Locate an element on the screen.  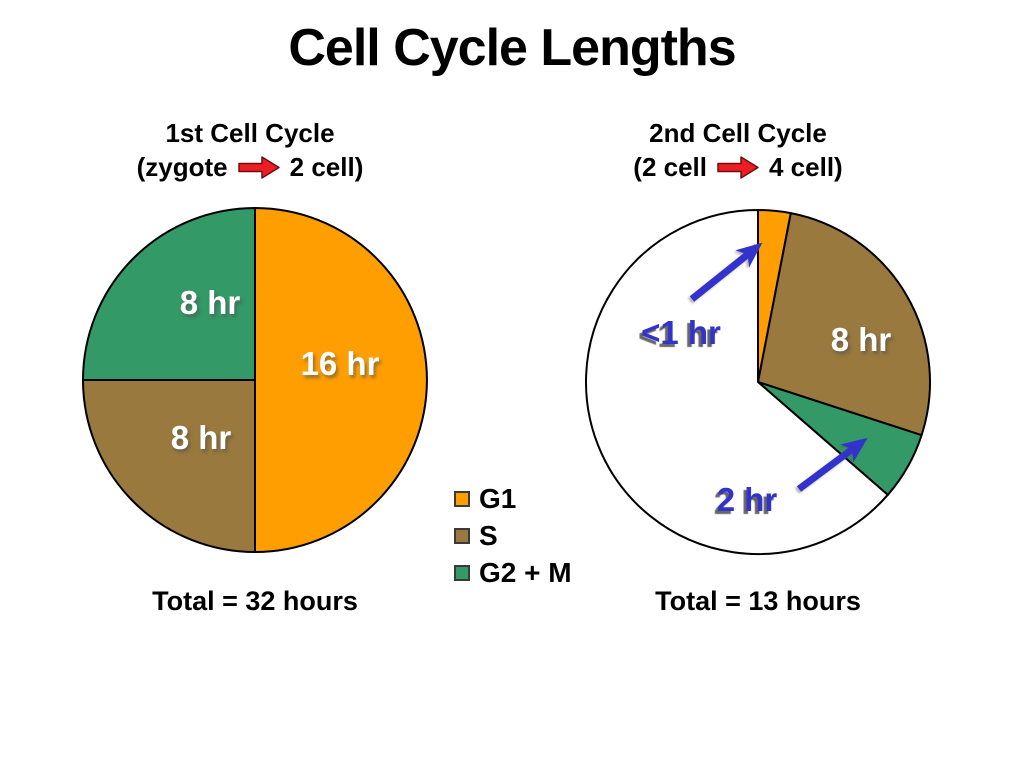
pie2-g1-callout-label: <1 hr is located at coordinates (681, 332).